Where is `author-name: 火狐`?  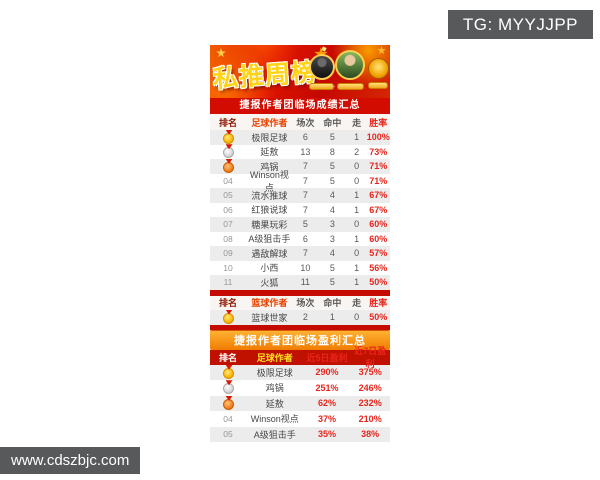
author-name: 火狐 is located at coordinates (269, 282).